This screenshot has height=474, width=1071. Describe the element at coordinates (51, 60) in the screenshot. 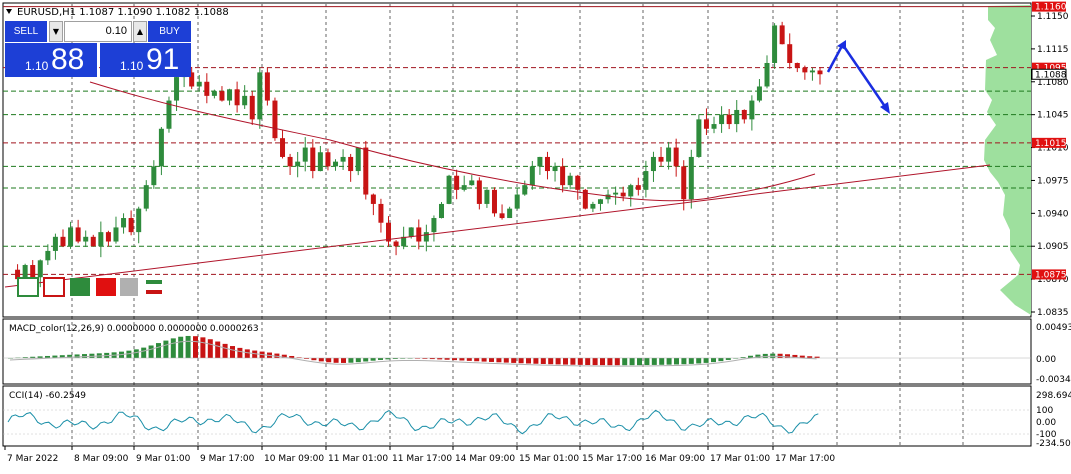

I see `bid-price-button: 1.10 88` at that location.